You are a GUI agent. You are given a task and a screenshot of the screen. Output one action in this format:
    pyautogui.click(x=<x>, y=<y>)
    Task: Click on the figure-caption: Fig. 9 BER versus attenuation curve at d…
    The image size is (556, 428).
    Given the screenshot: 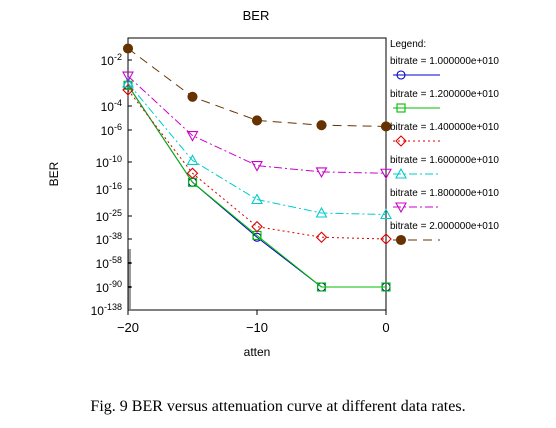 What is the action you would take?
    pyautogui.click(x=278, y=406)
    